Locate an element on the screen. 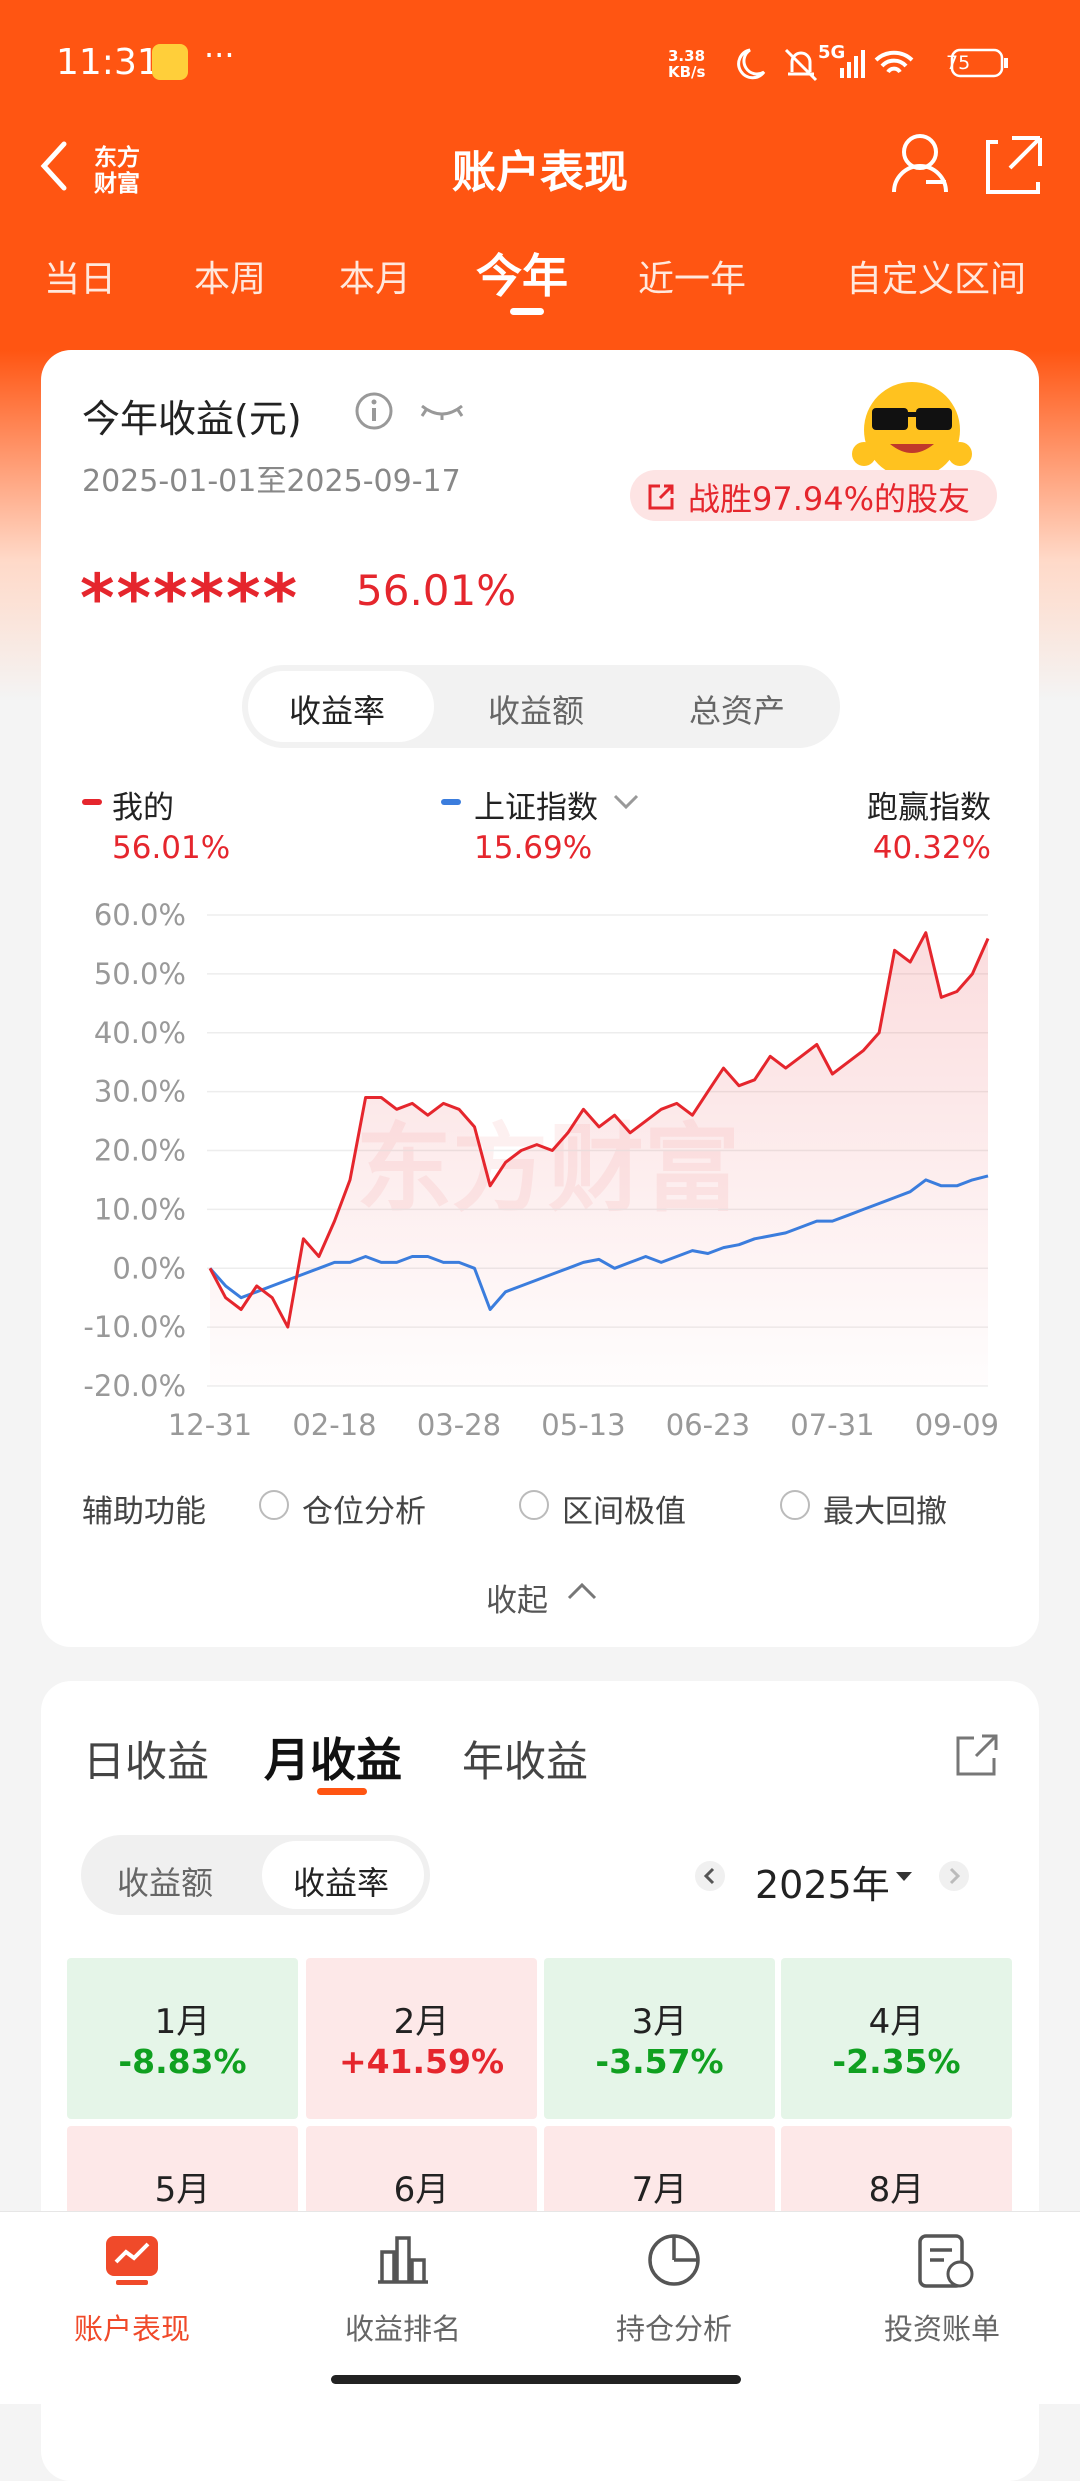 The width and height of the screenshot is (1080, 2481). period-tab: 本月 is located at coordinates (375, 279).